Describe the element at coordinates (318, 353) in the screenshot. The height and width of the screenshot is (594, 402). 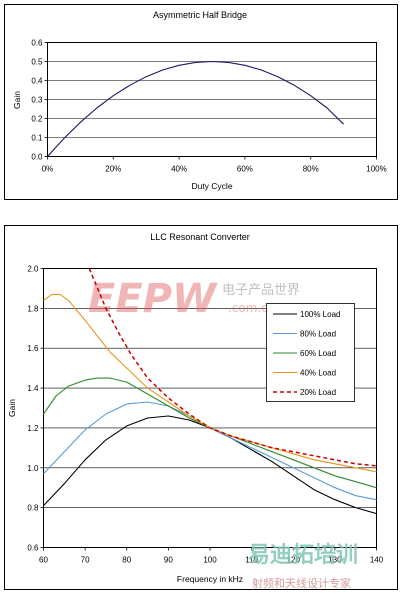
I see `legend-label: 60% Load` at that location.